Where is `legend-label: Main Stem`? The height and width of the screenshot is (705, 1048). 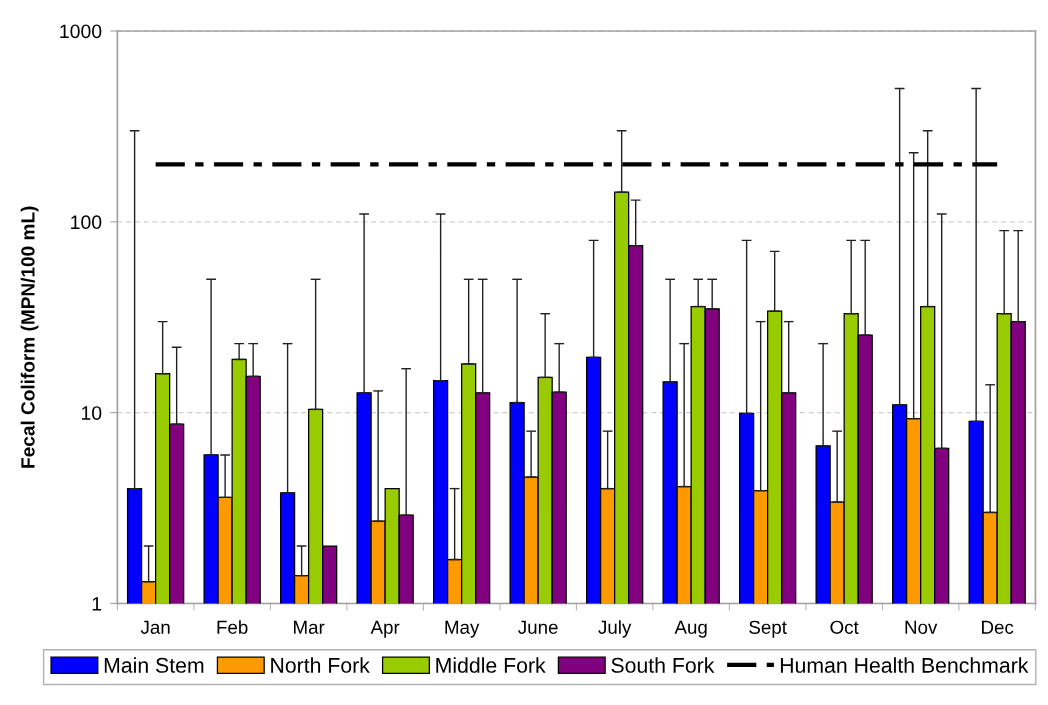 legend-label: Main Stem is located at coordinates (154, 665).